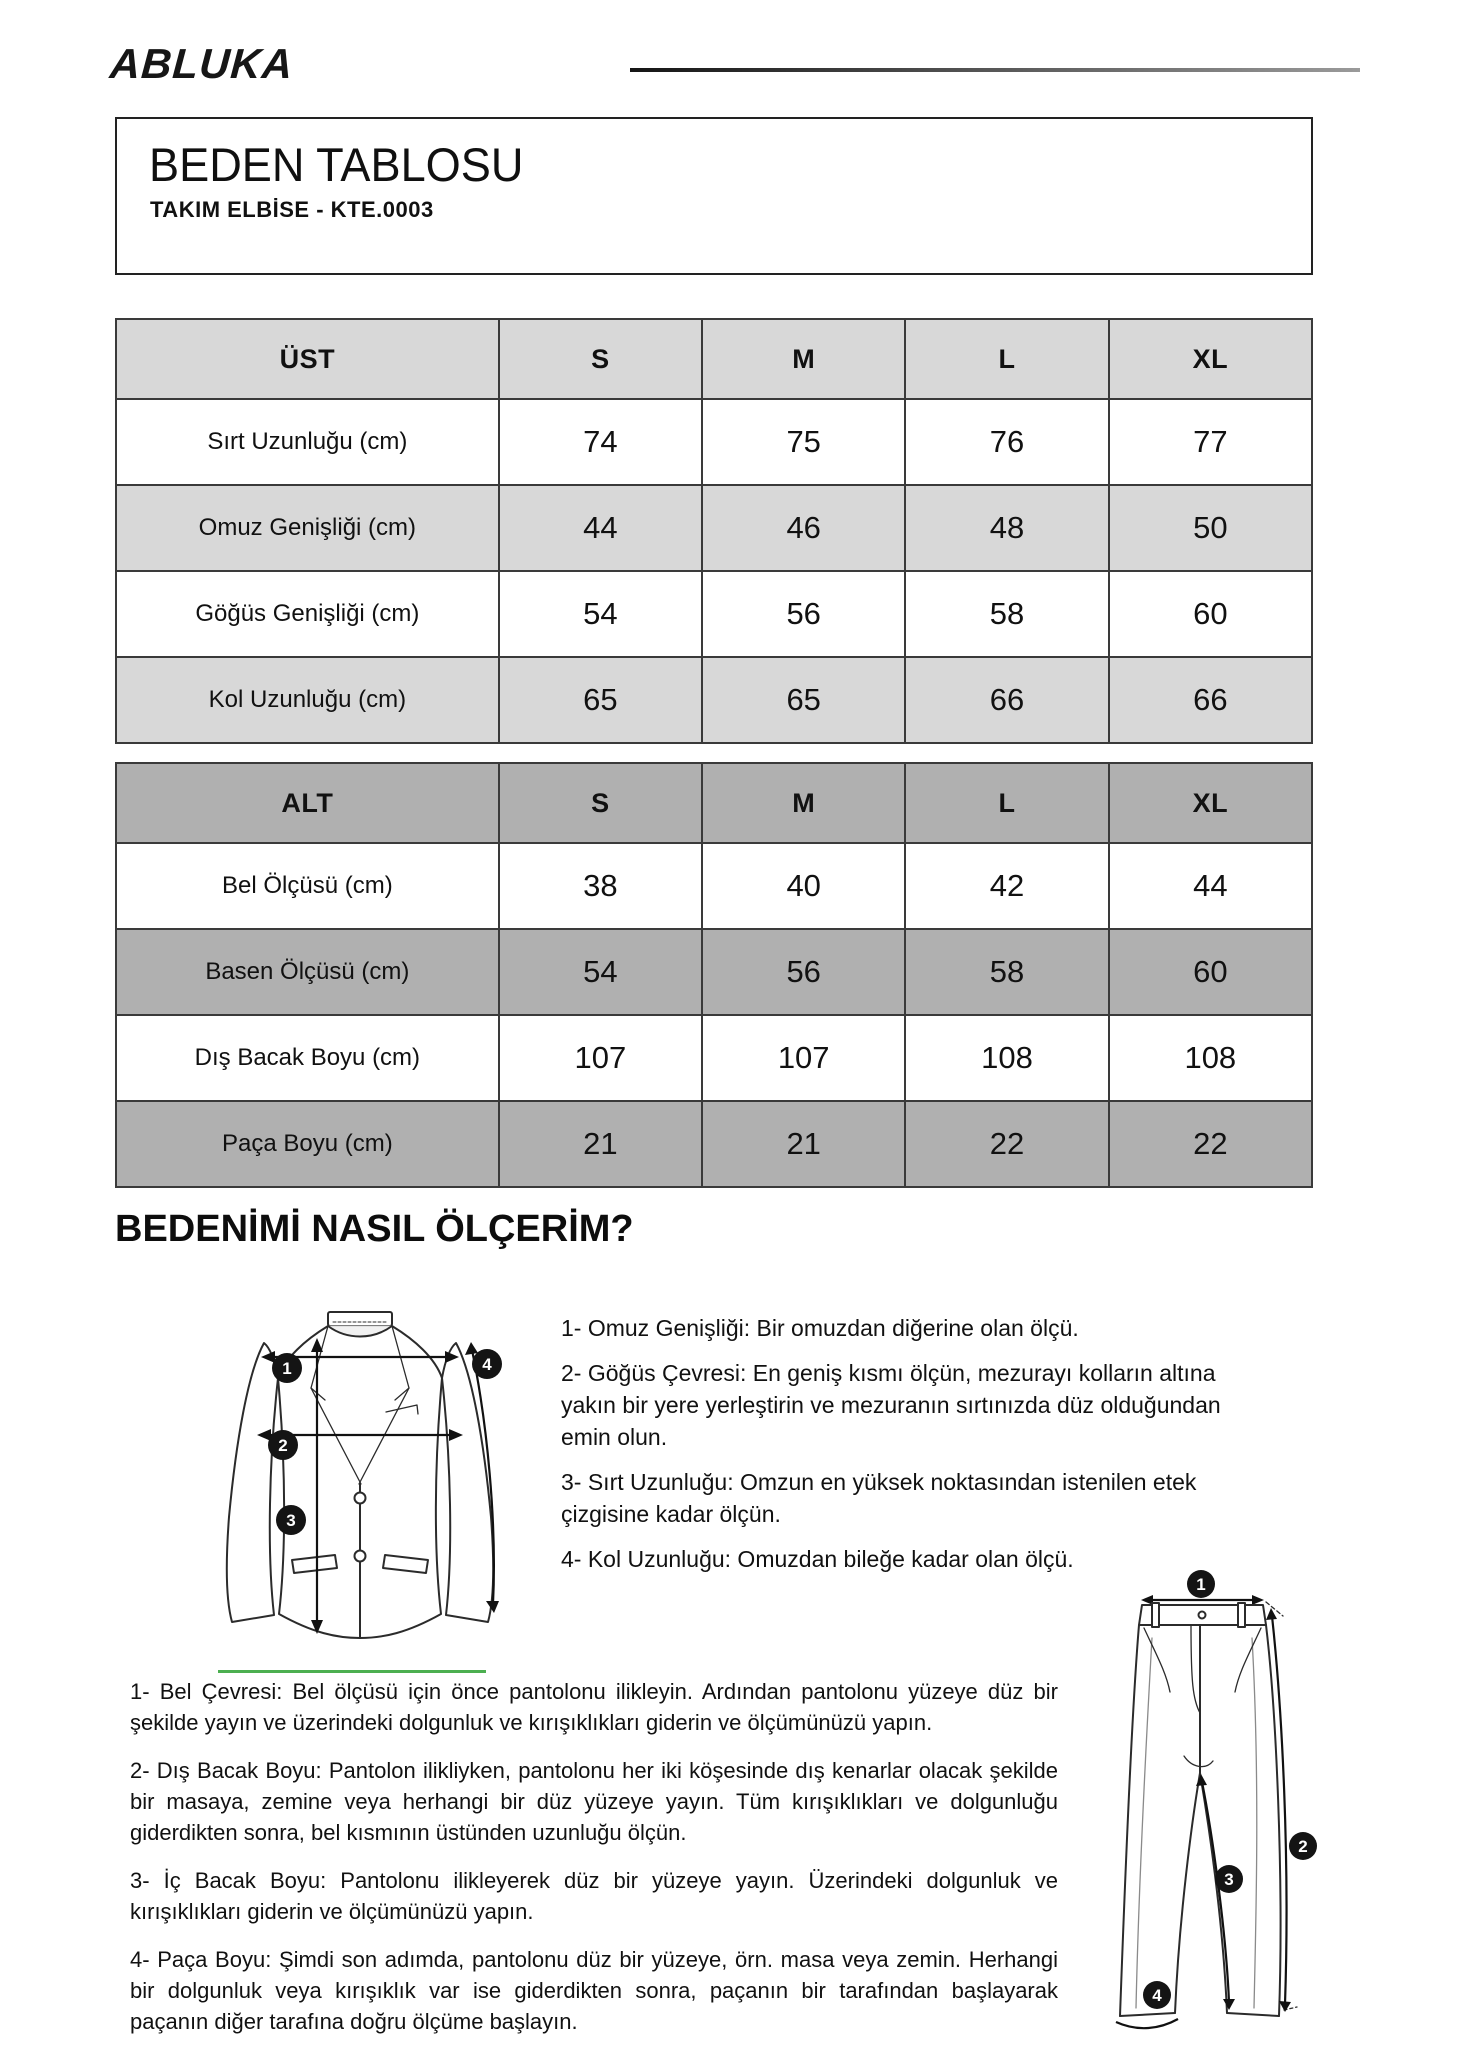  I want to click on table-row: Basen Ölçüsü (cm) 54 56 58 60, so click(714, 972).